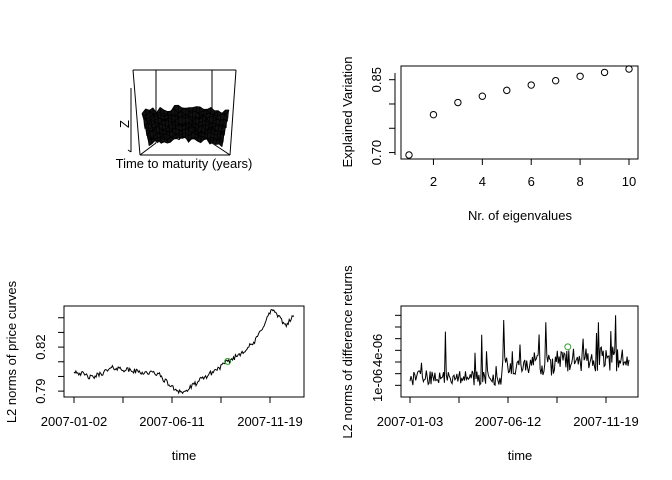  I want to click on surface-x-label: Time to maturity (years), so click(184, 163).